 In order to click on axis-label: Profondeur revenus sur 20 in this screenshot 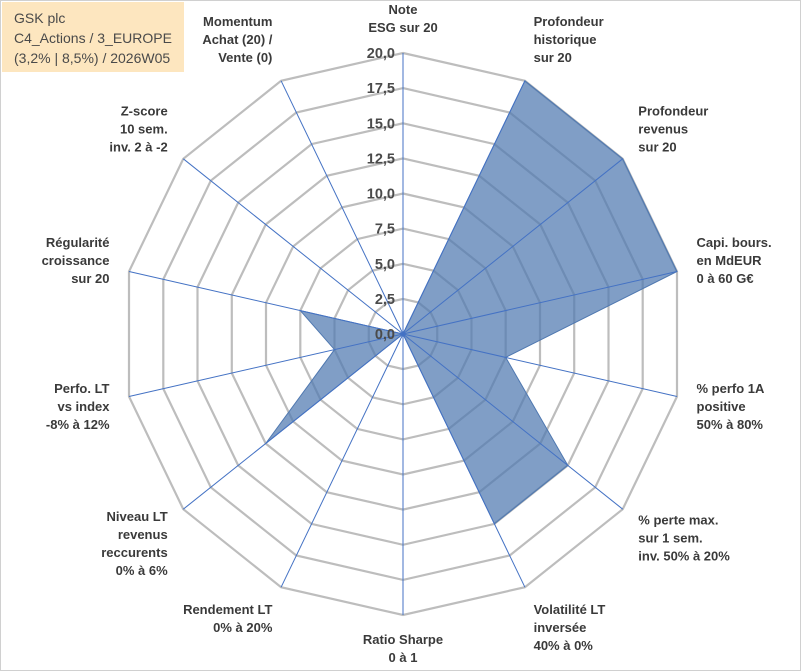, I will do `click(673, 129)`.